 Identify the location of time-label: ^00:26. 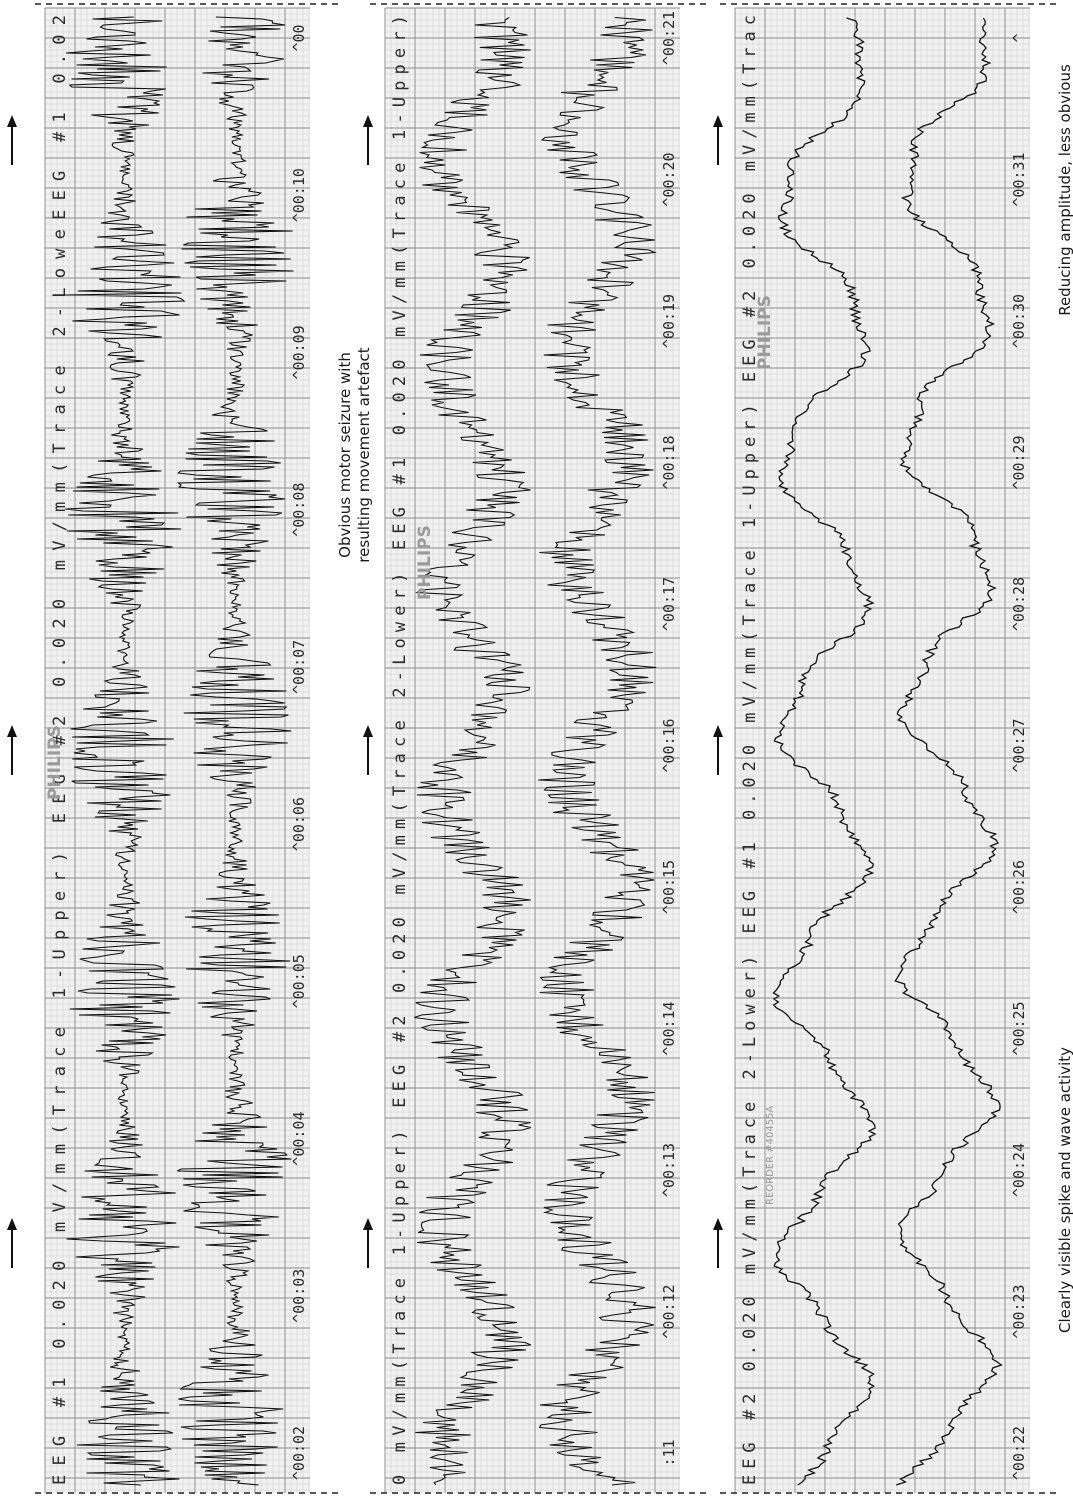
(1019, 887).